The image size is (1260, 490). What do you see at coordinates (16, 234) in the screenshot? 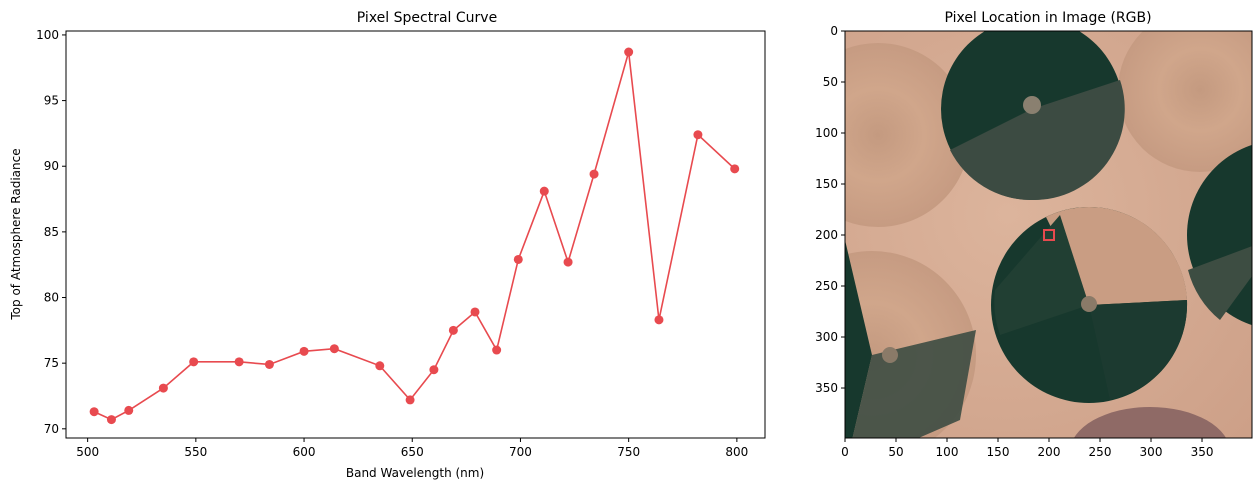
I see `left-y-axis-label: Top of Atmosphere Radiance` at bounding box center [16, 234].